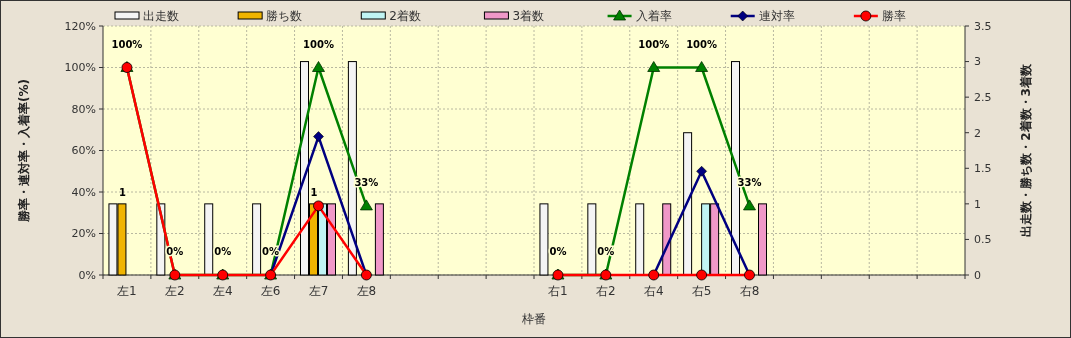 This screenshot has height=338, width=1071. Describe the element at coordinates (83, 192) in the screenshot. I see `y-tick-label: 40%` at that location.